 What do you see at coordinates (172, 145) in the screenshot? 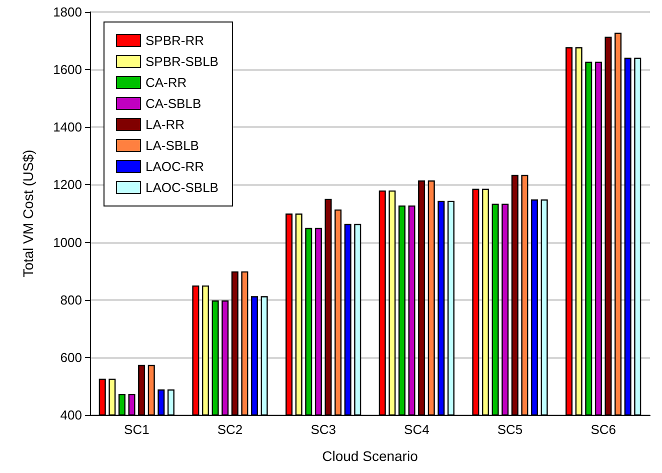
I see `legend-label: LA-SBLB` at bounding box center [172, 145].